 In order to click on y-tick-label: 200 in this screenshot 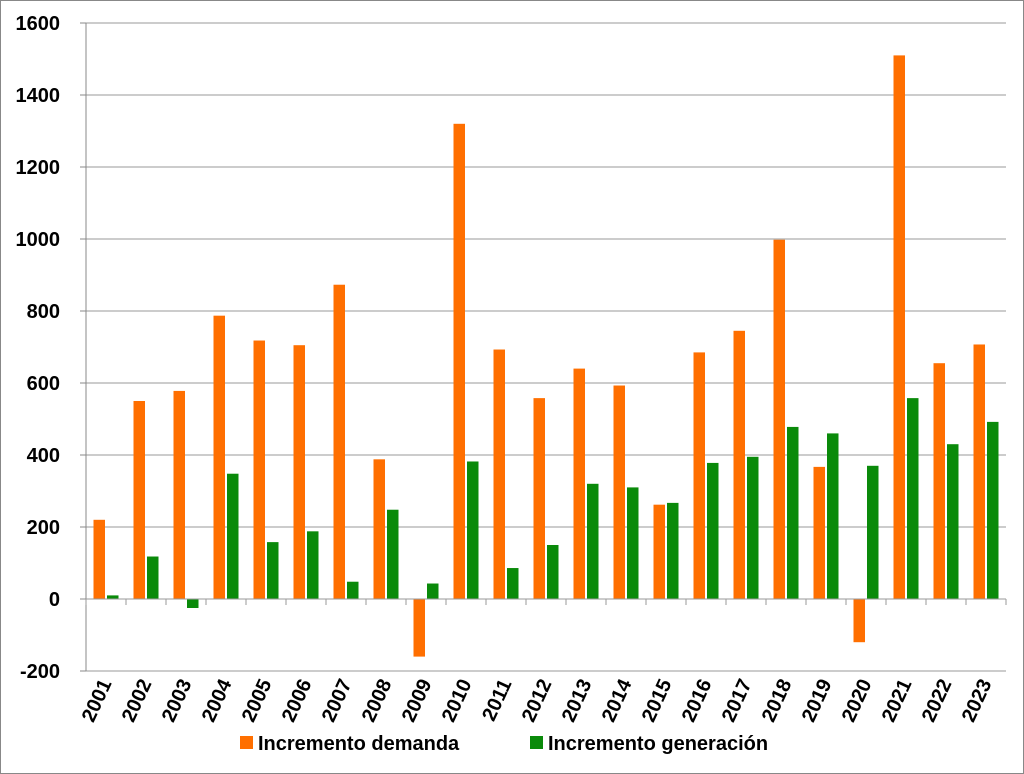, I will do `click(43, 528)`.